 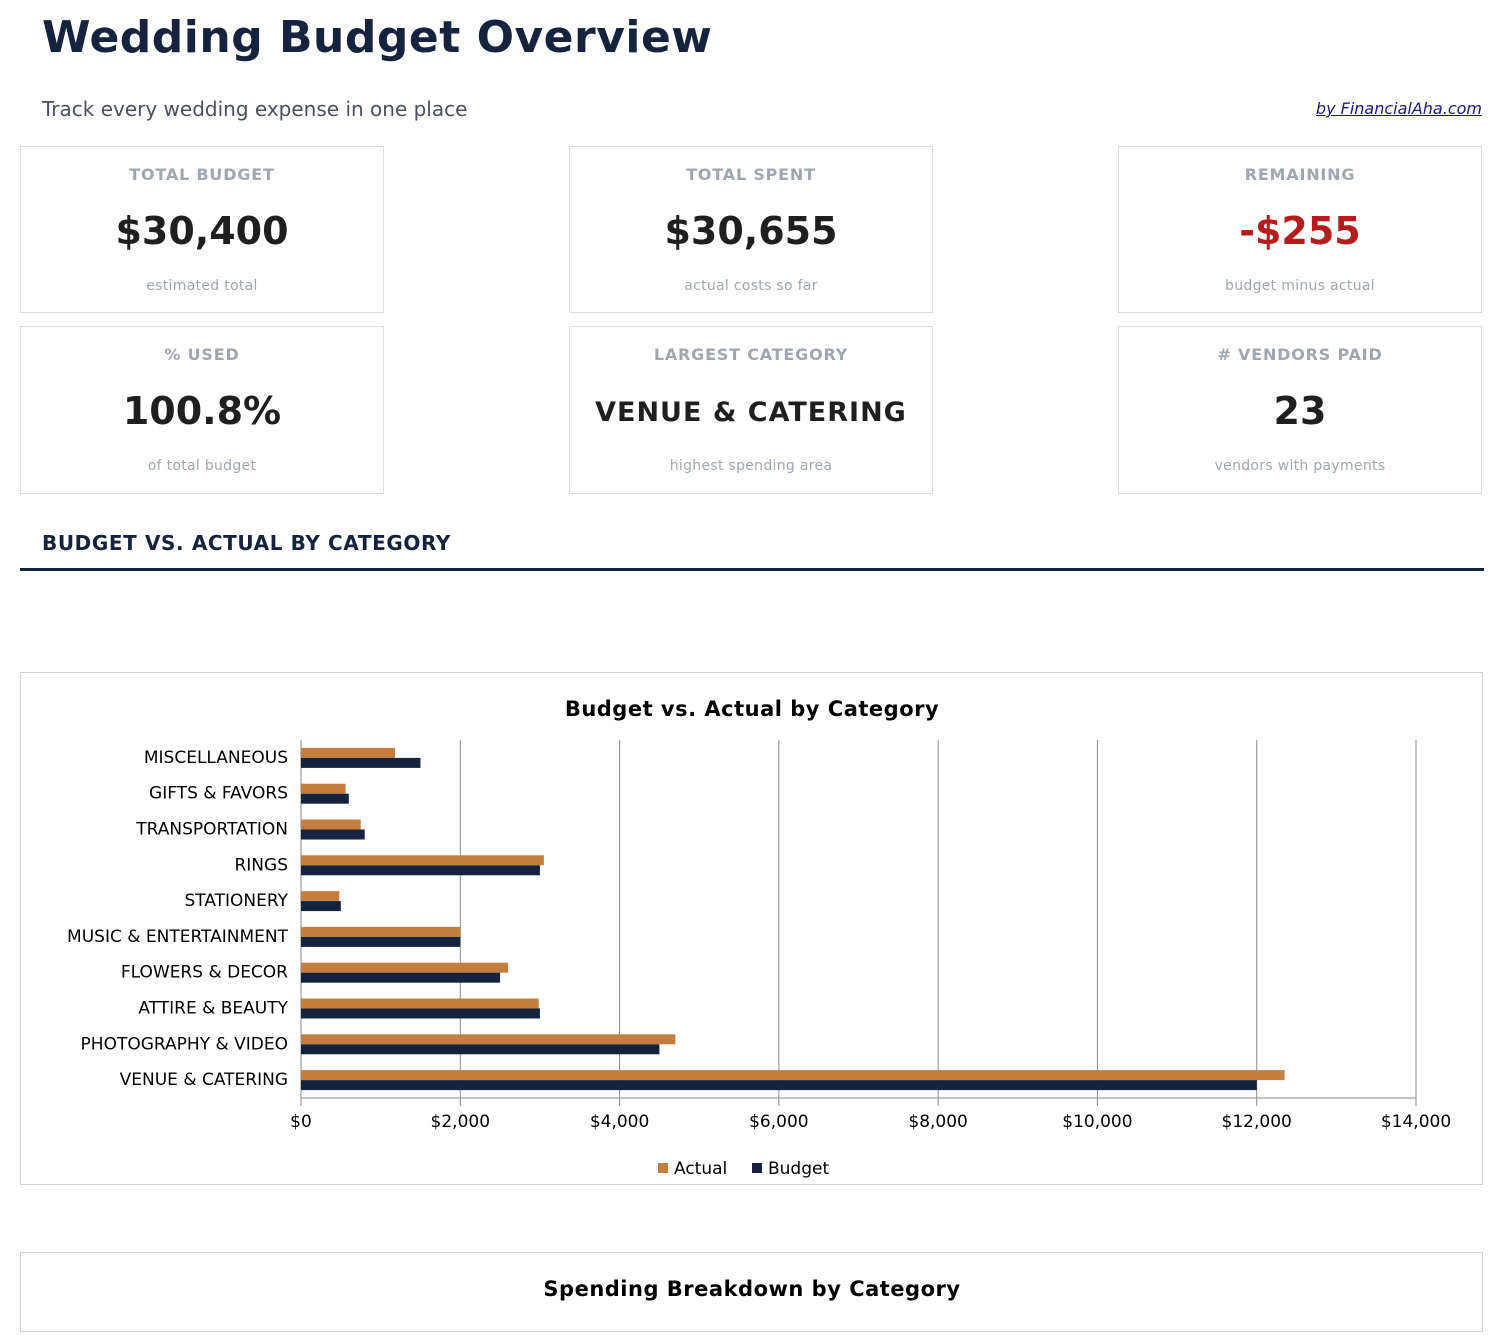 What do you see at coordinates (1097, 1122) in the screenshot?
I see `x-tick-label: $10,000` at bounding box center [1097, 1122].